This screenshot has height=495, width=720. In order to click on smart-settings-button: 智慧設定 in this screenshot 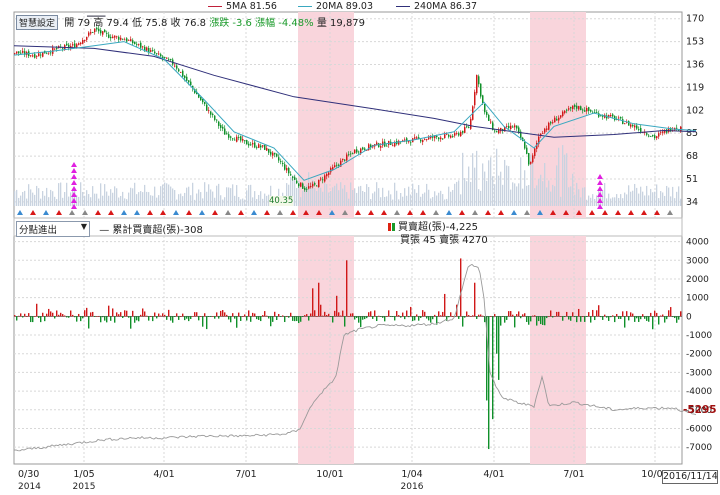, I will do `click(37, 22)`.